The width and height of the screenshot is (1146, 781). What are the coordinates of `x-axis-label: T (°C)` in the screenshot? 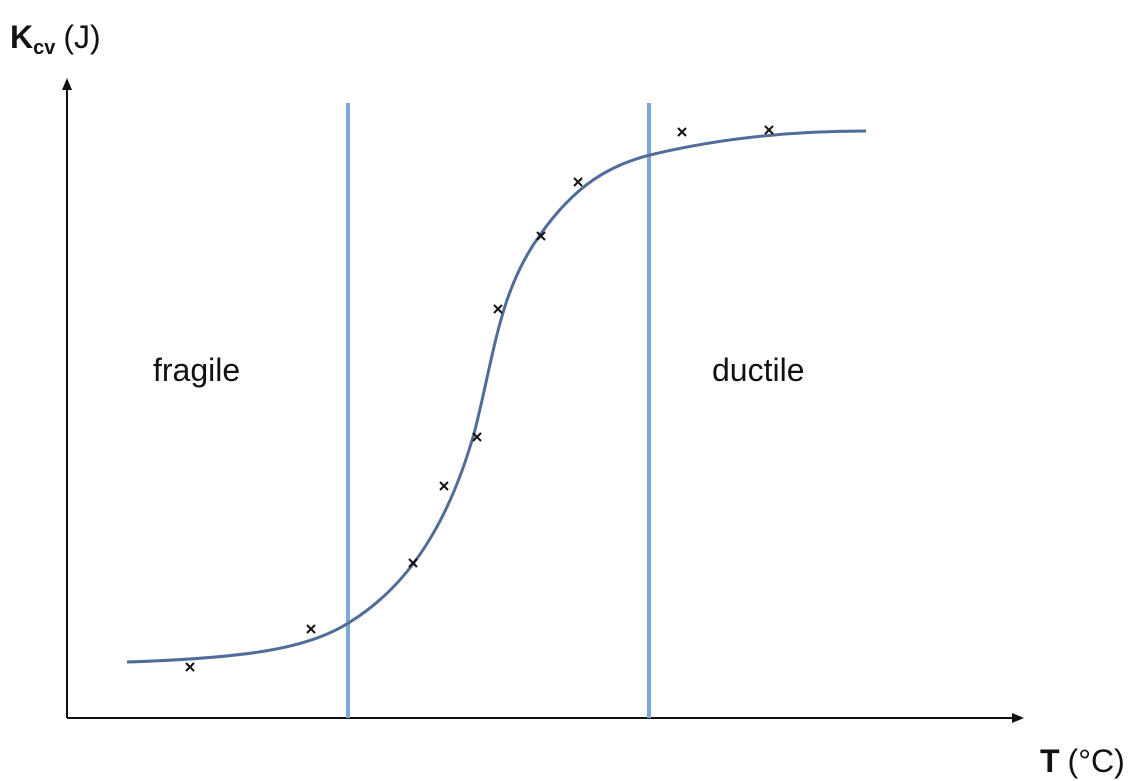 It's located at (1082, 761).